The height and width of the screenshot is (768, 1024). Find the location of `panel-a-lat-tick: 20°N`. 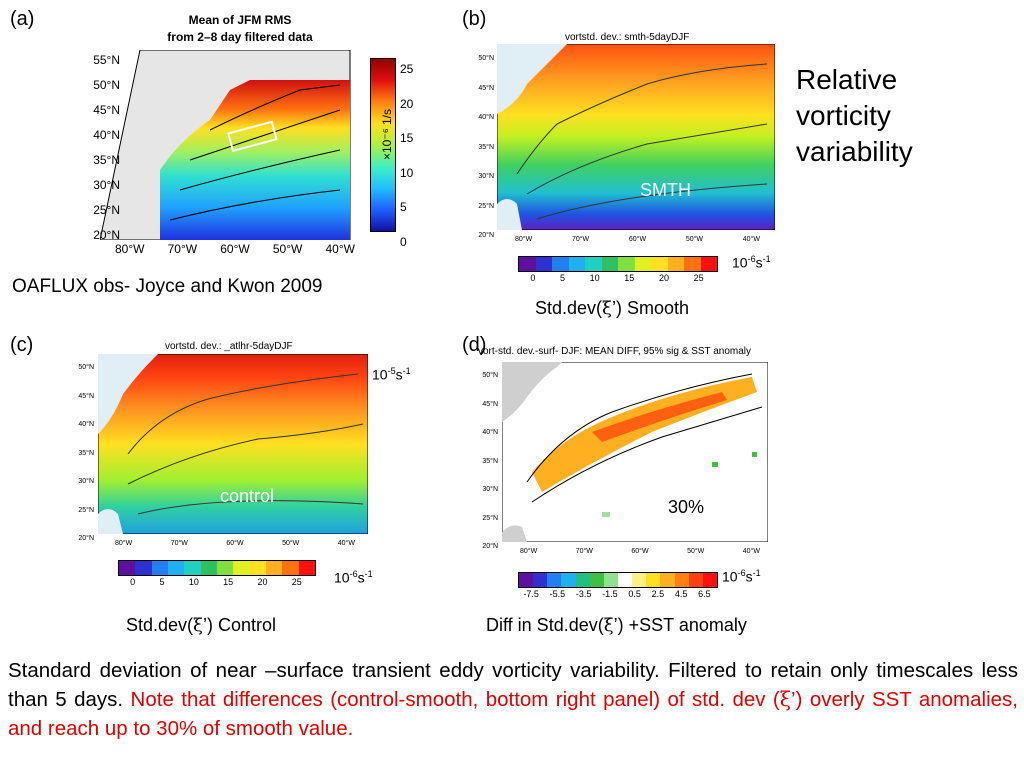

panel-a-lat-tick: 20°N is located at coordinates (106, 235).